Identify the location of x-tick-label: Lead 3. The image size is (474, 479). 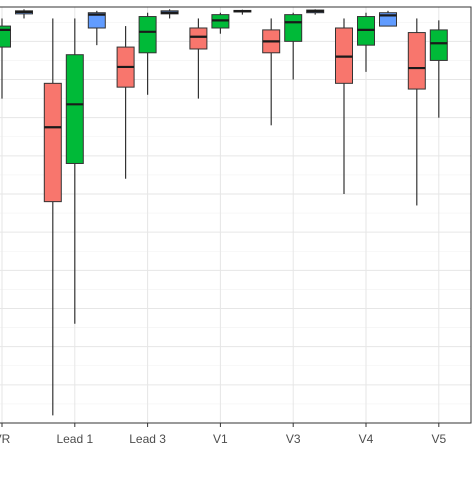
(147, 439).